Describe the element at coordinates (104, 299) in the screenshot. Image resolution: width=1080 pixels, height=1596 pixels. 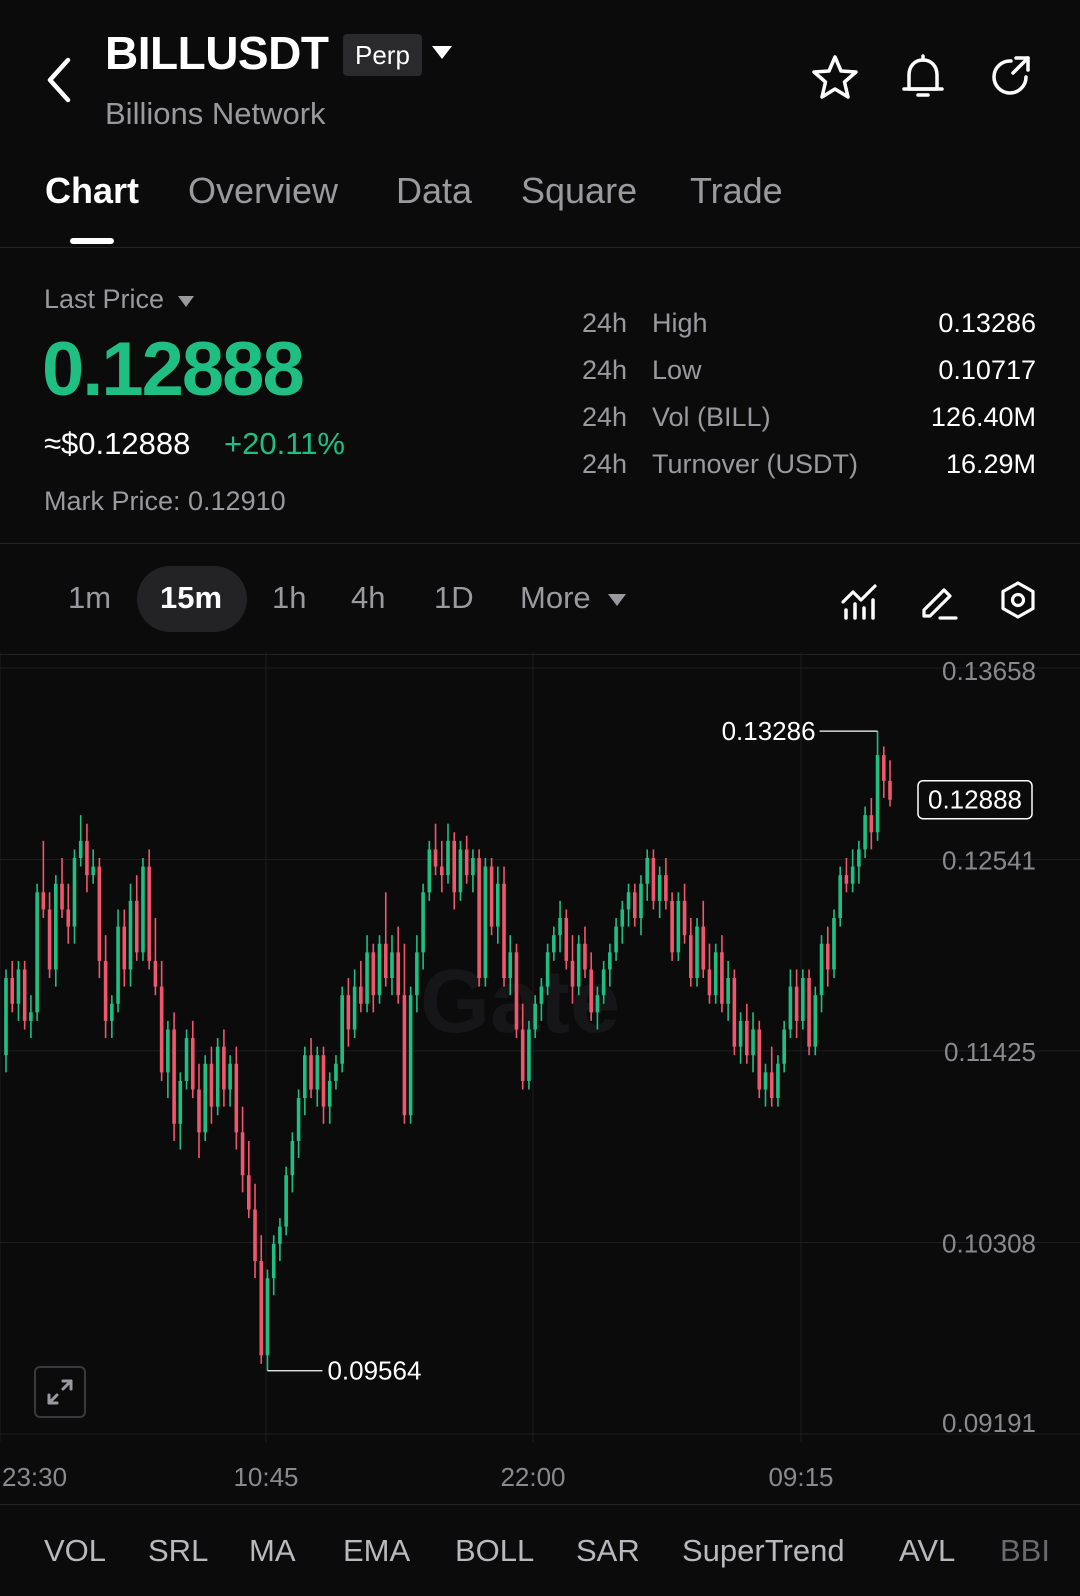
I see `price-mode-label: Last Price` at that location.